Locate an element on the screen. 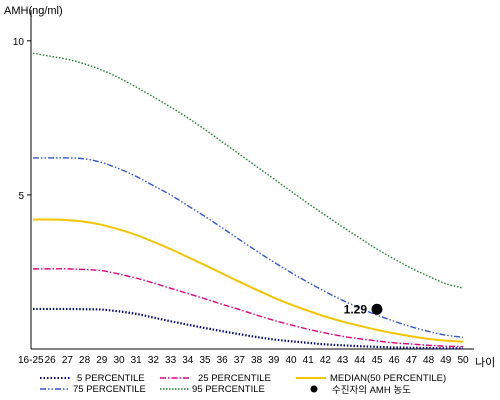  x-tick-label-46: 46 is located at coordinates (395, 360).